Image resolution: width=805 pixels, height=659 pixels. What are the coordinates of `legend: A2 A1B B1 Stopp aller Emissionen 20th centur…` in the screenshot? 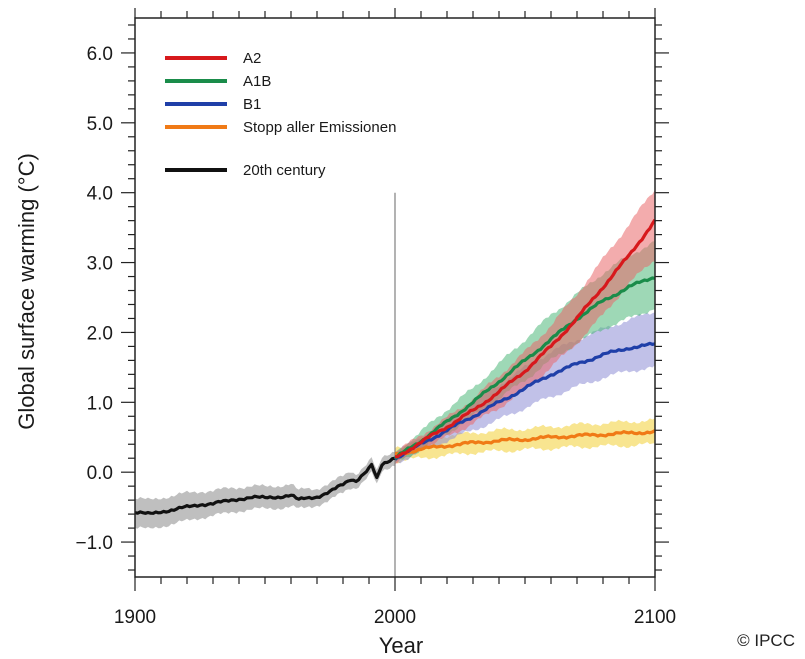 It's located at (280, 114).